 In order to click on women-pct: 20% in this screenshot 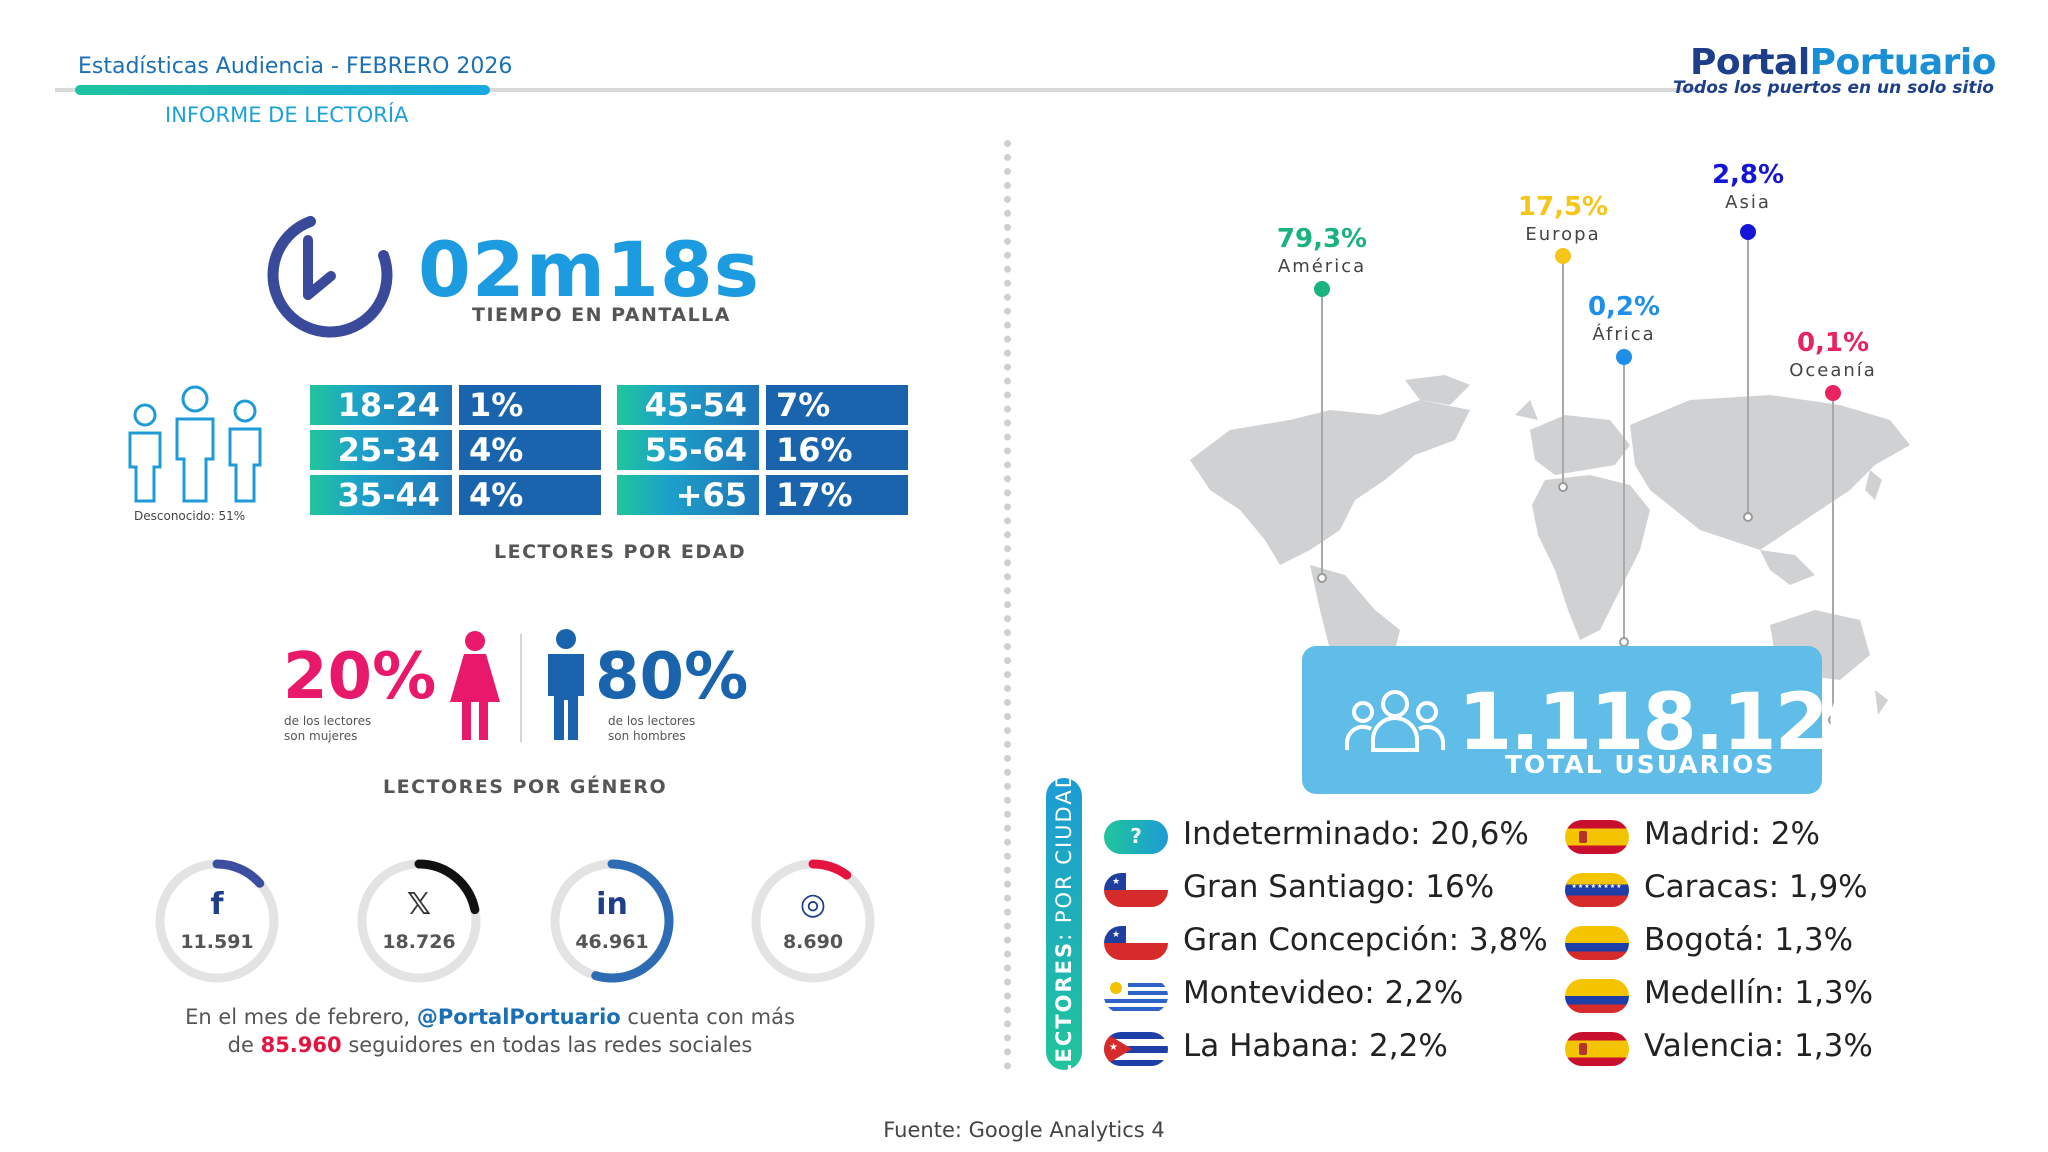, I will do `click(360, 677)`.